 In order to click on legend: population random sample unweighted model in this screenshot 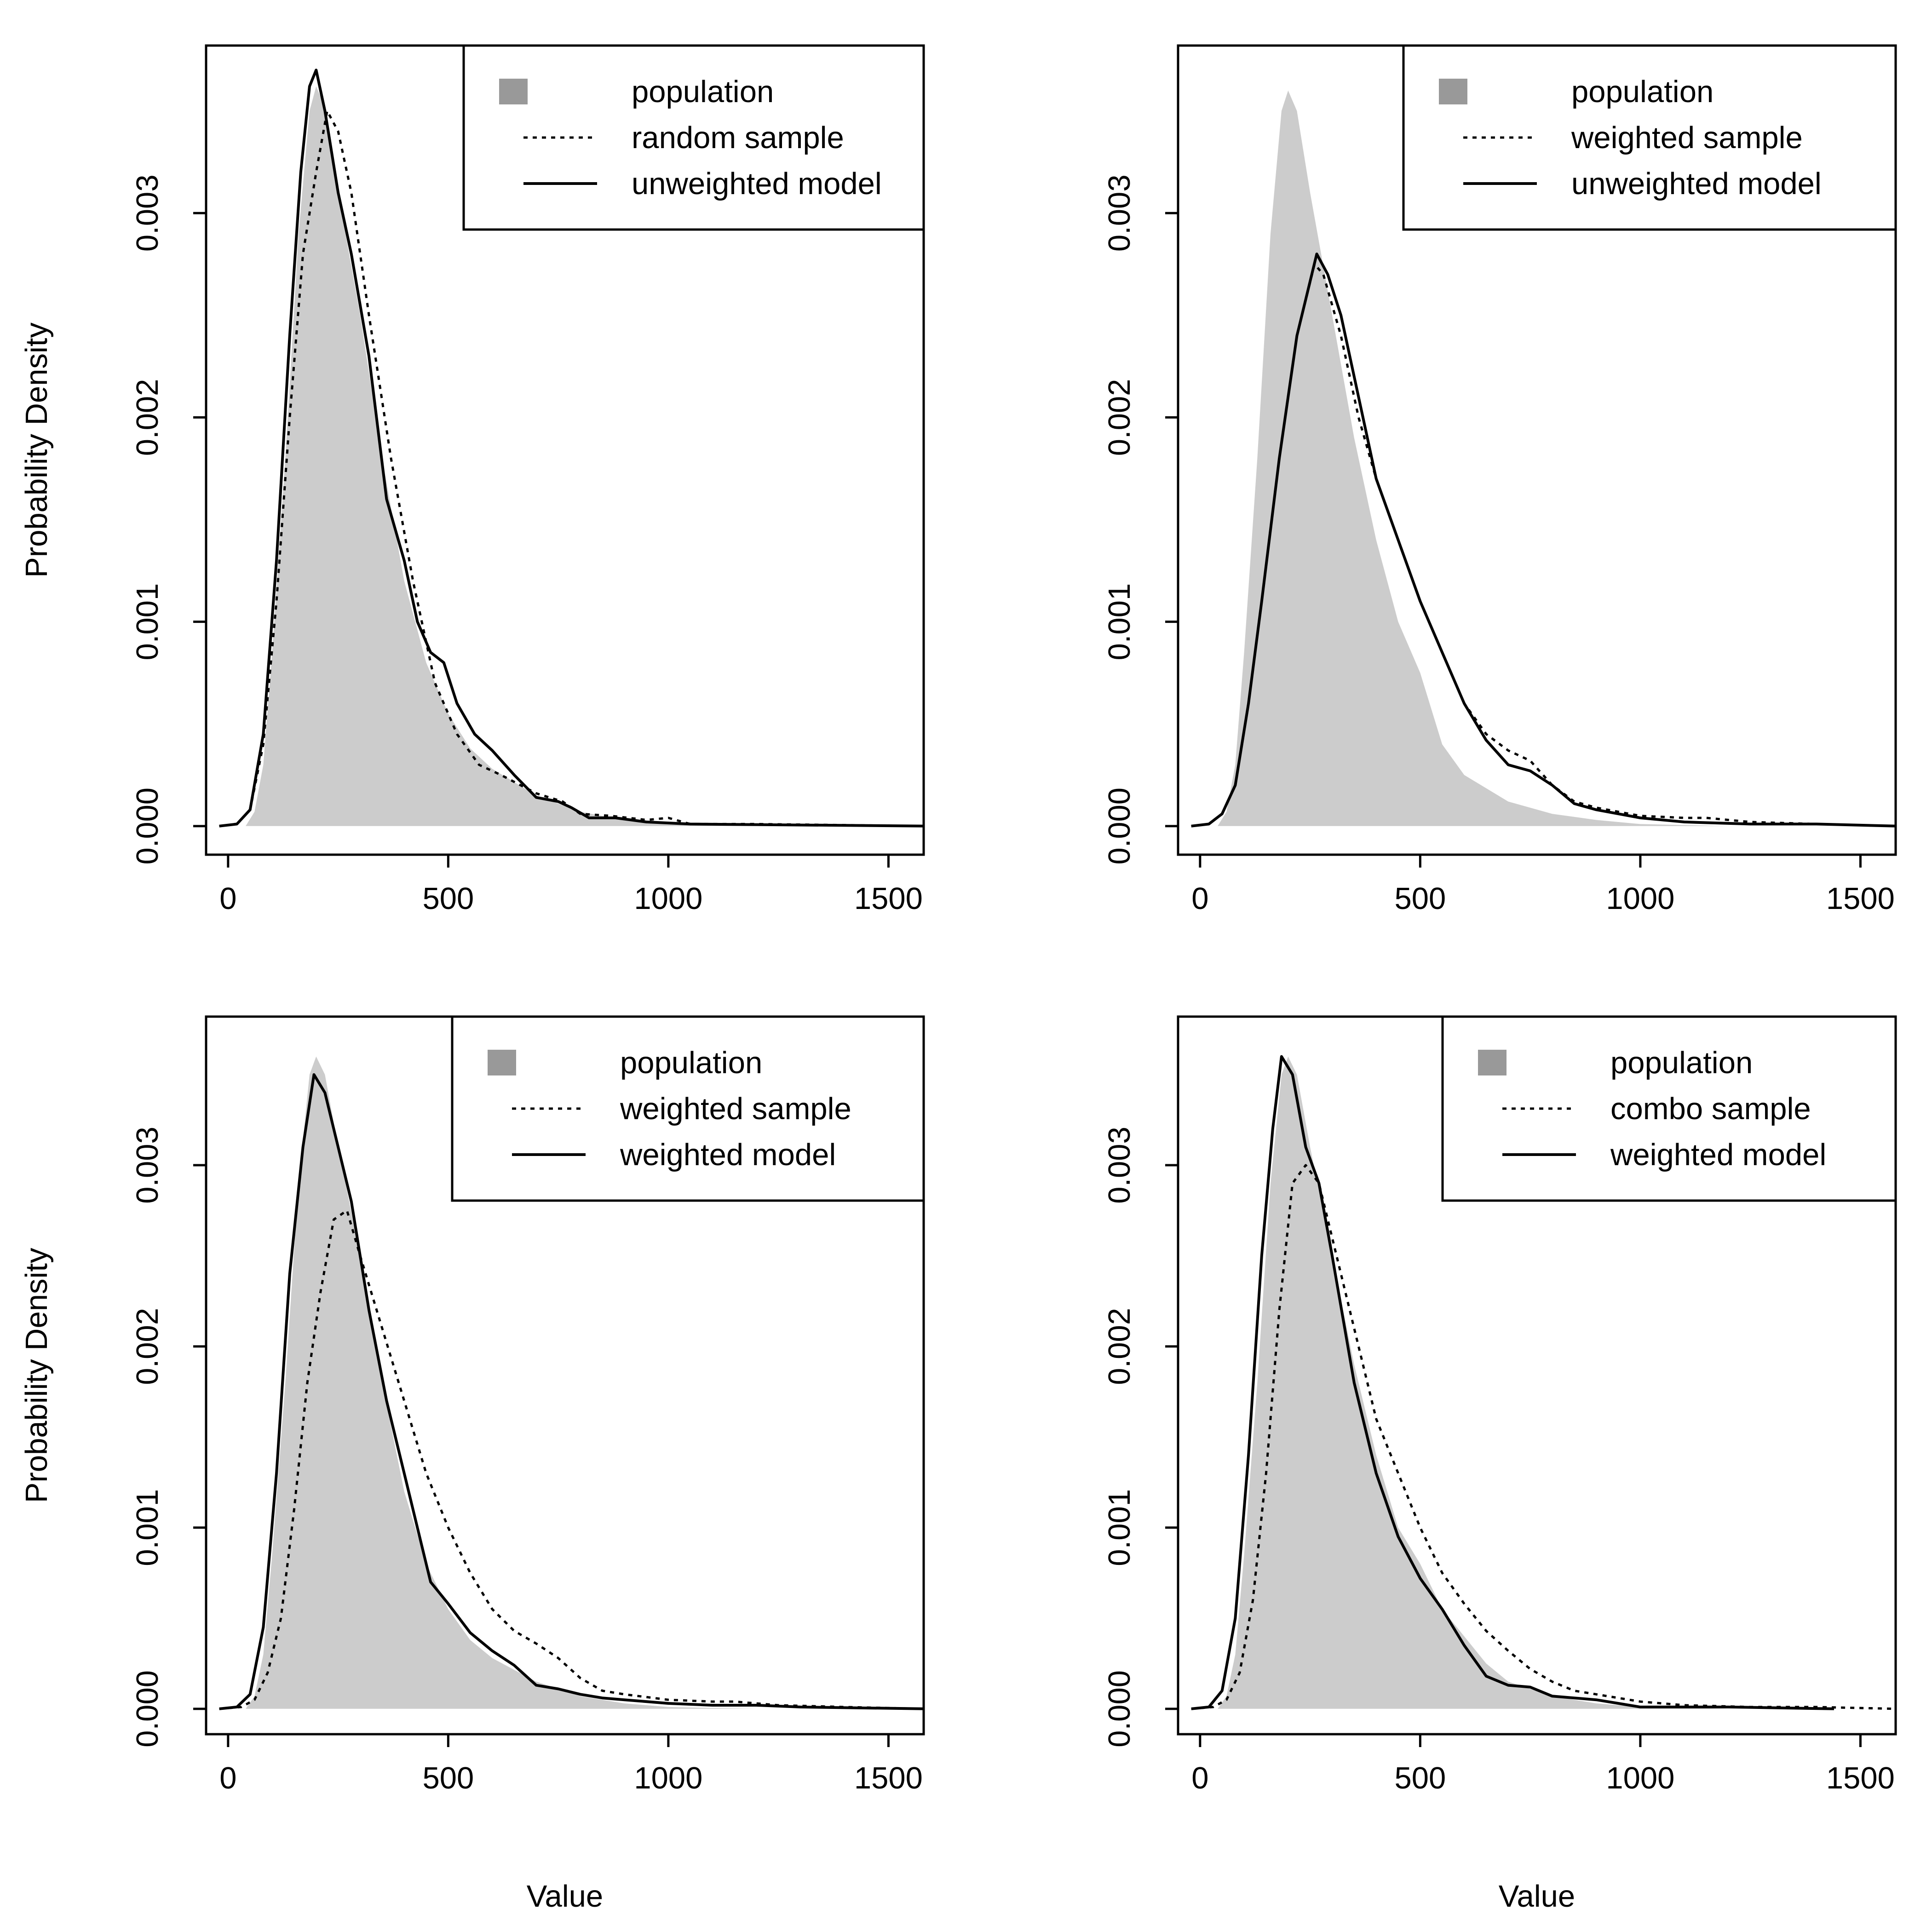, I will do `click(693, 137)`.